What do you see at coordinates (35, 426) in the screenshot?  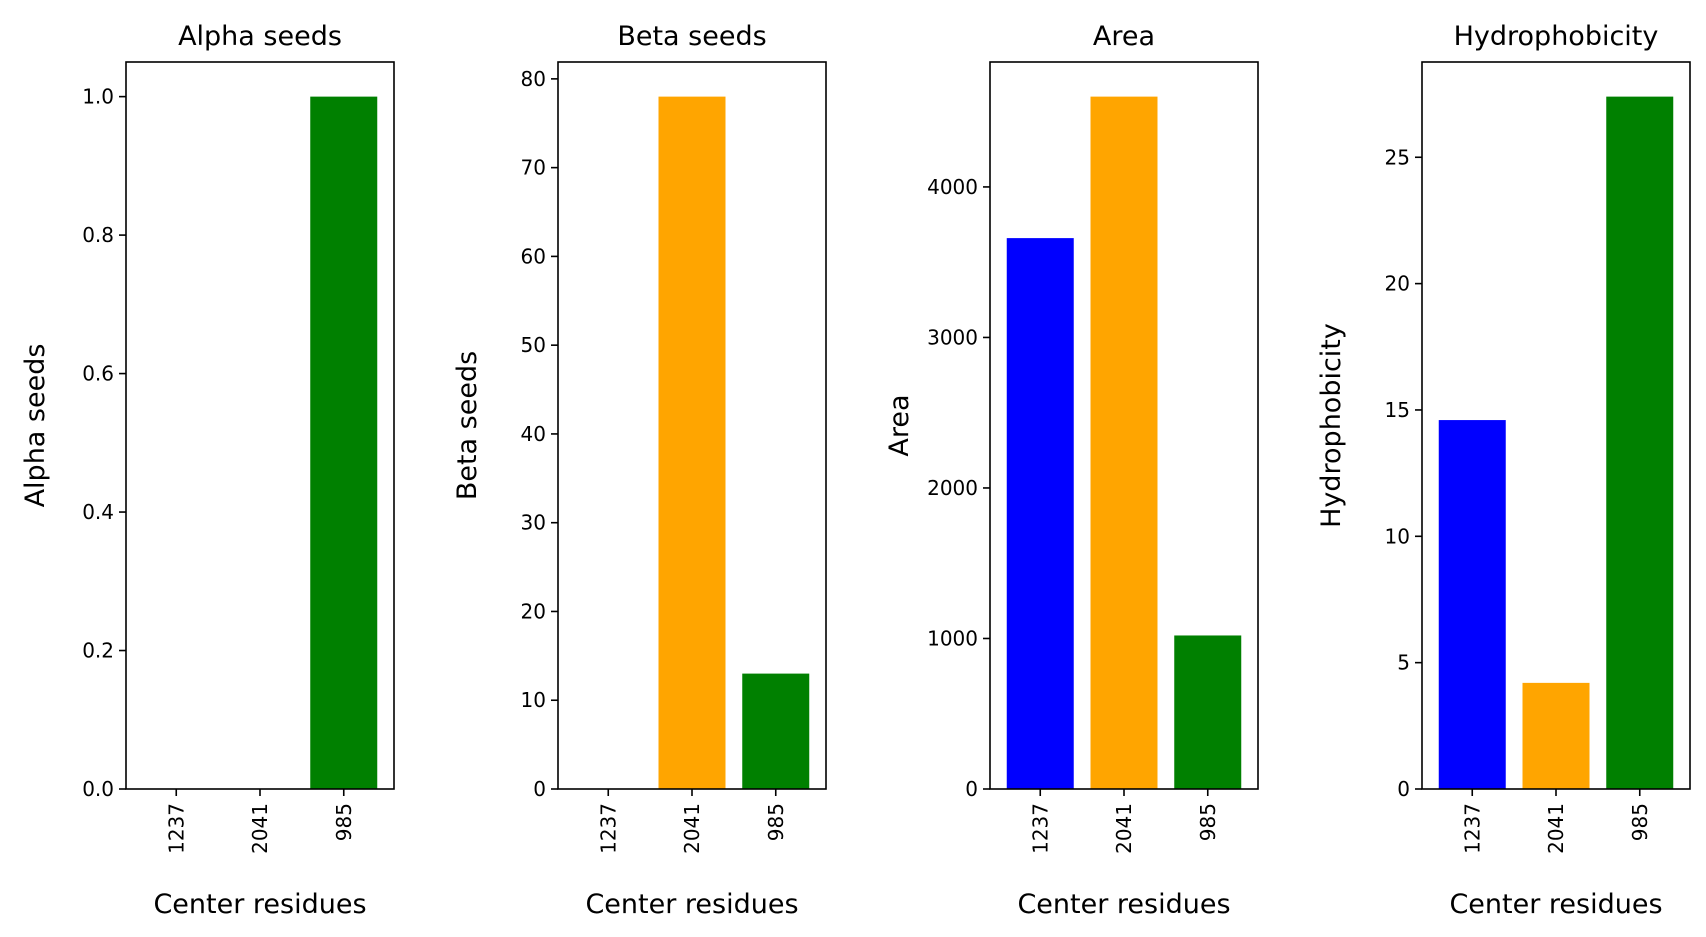 I see `y-axis-label: Alpha seeds` at bounding box center [35, 426].